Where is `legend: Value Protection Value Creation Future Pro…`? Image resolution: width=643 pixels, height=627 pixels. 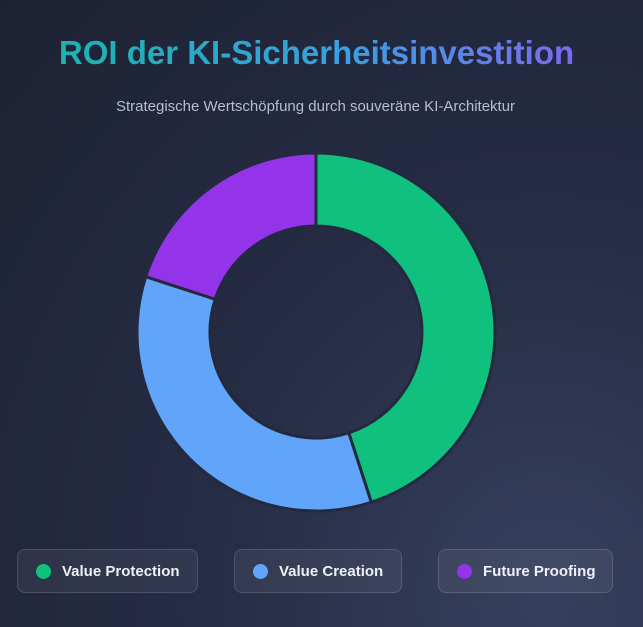 legend: Value Protection Value Creation Future Pro… is located at coordinates (321, 572).